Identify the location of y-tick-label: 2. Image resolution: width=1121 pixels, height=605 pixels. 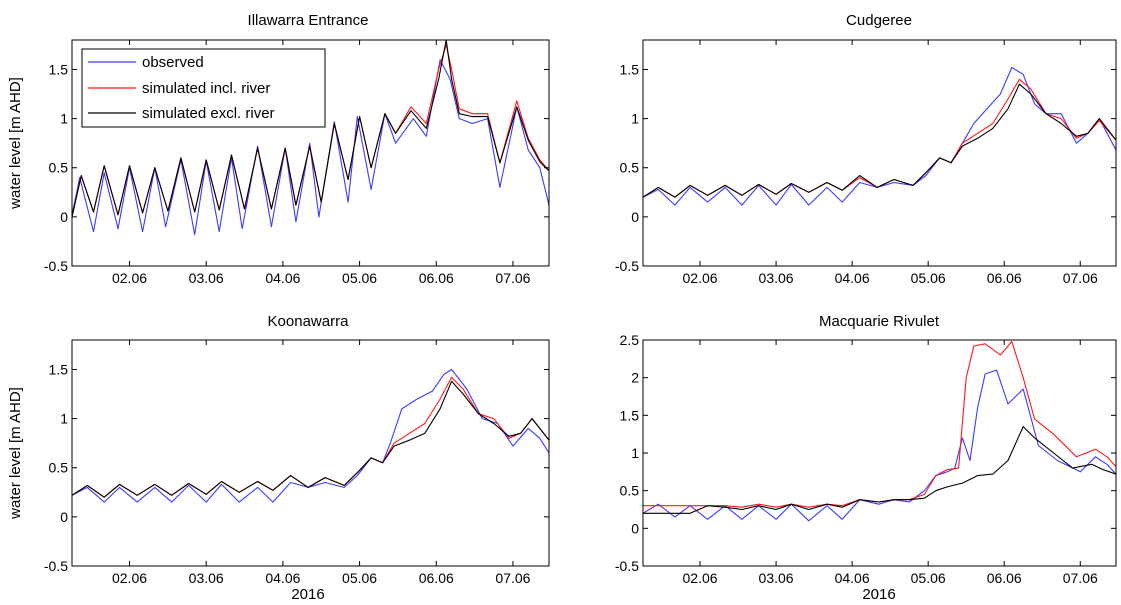
(635, 378).